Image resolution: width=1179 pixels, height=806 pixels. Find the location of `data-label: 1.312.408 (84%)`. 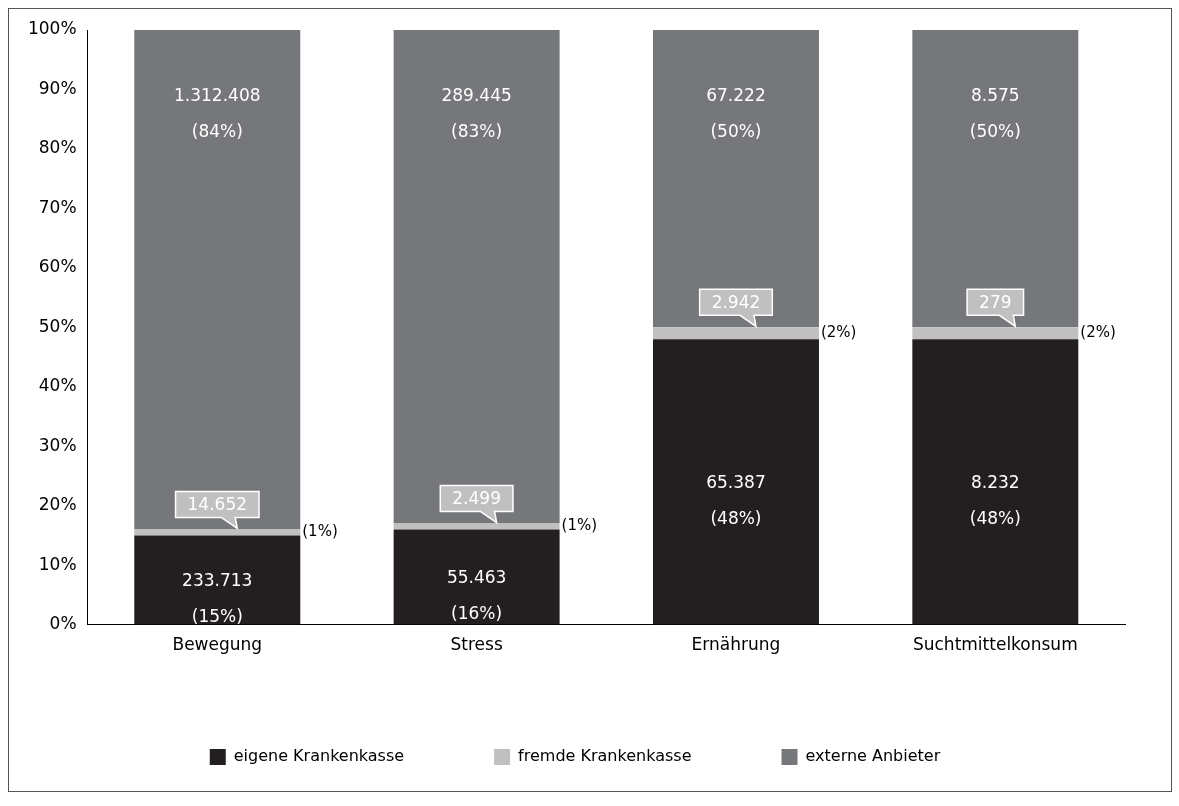

data-label: 1.312.408 (84%) is located at coordinates (217, 113).